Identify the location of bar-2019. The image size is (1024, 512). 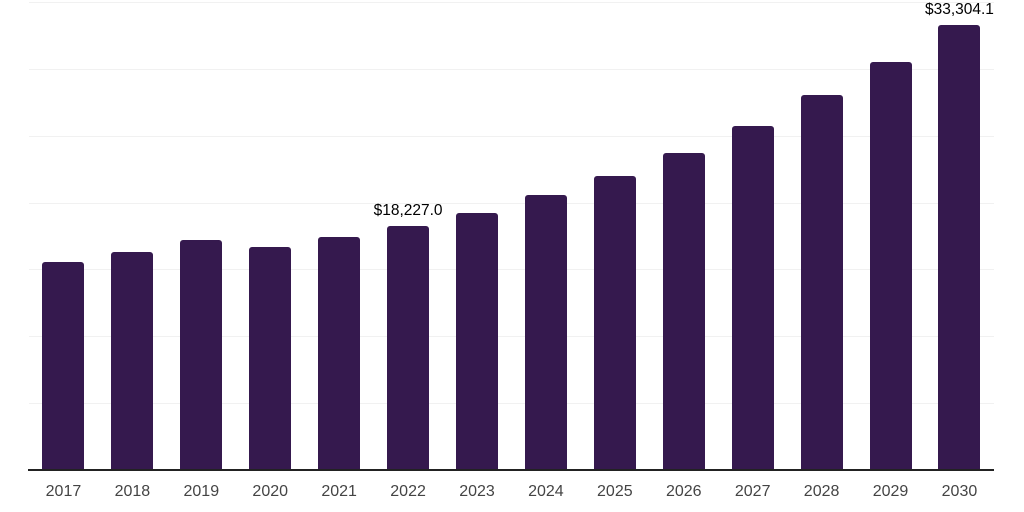
(201, 355).